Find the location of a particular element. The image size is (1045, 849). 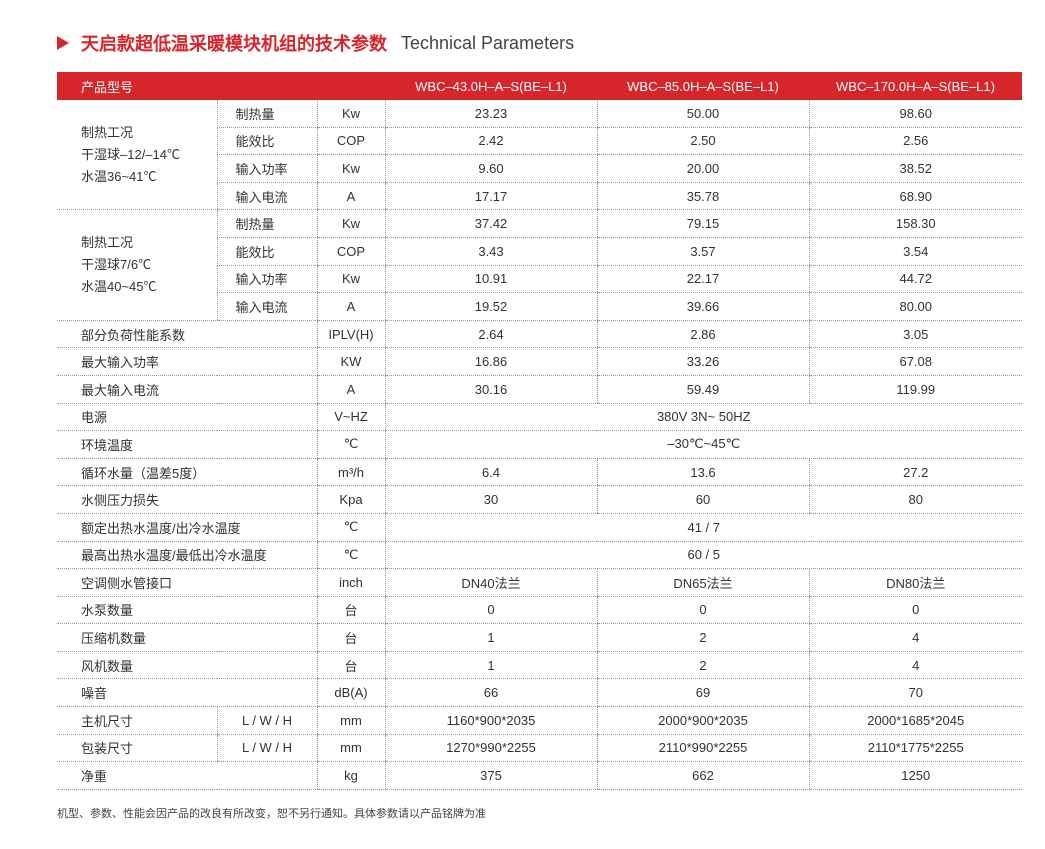

value-cell: 2000*900*2035 is located at coordinates (702, 720).